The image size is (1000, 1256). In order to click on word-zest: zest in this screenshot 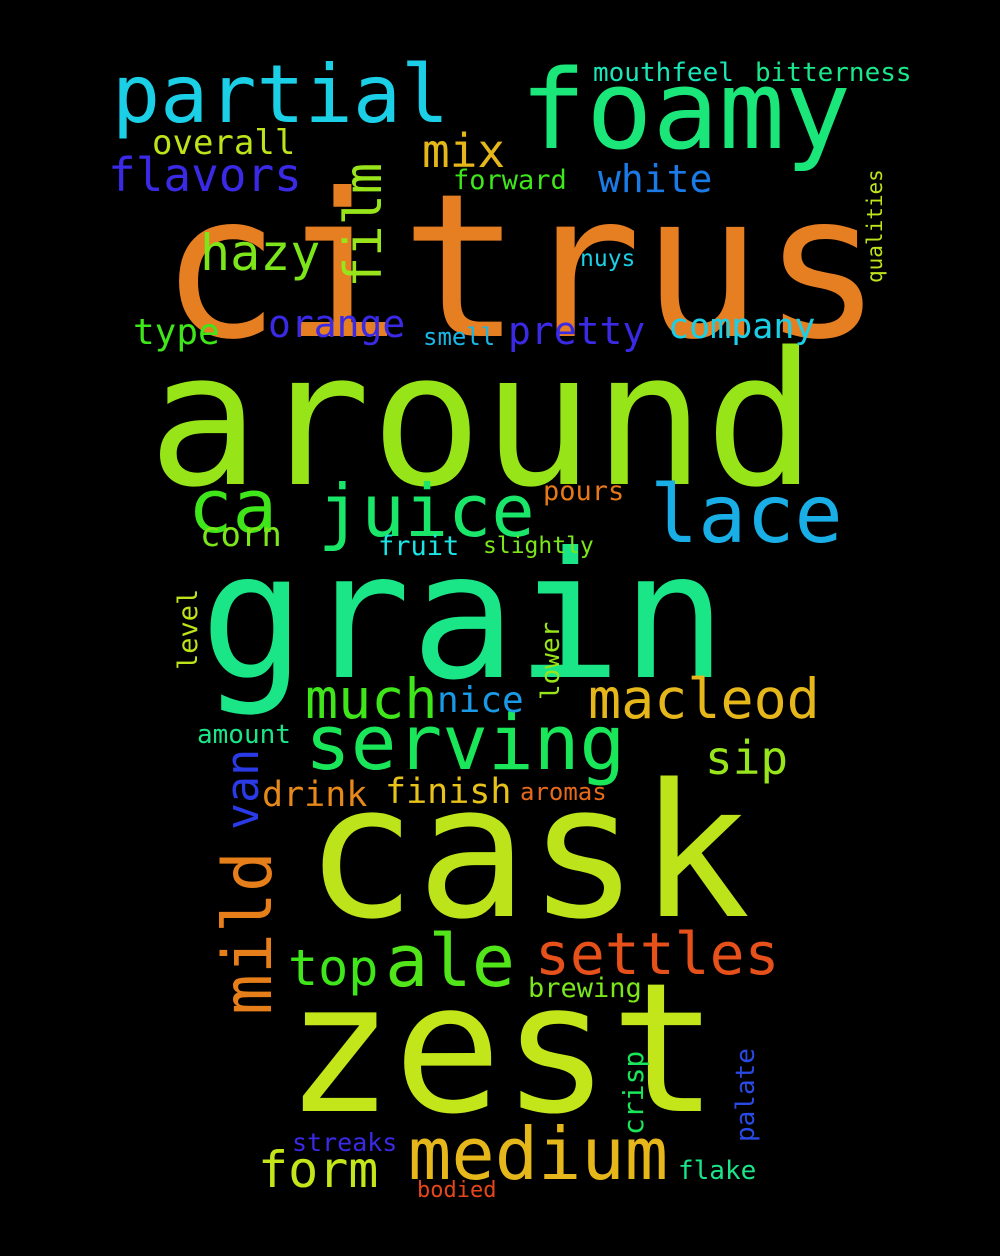, I will do `click(502, 1049)`.